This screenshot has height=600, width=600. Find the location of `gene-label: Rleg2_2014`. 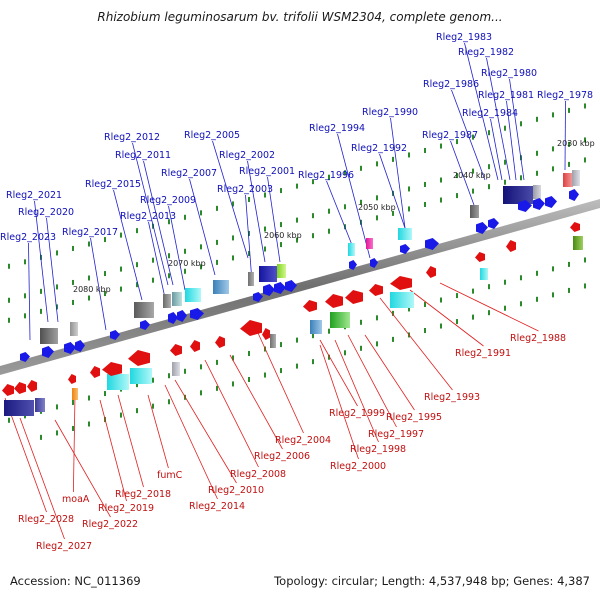

gene-label: Rleg2_2014 is located at coordinates (217, 506).